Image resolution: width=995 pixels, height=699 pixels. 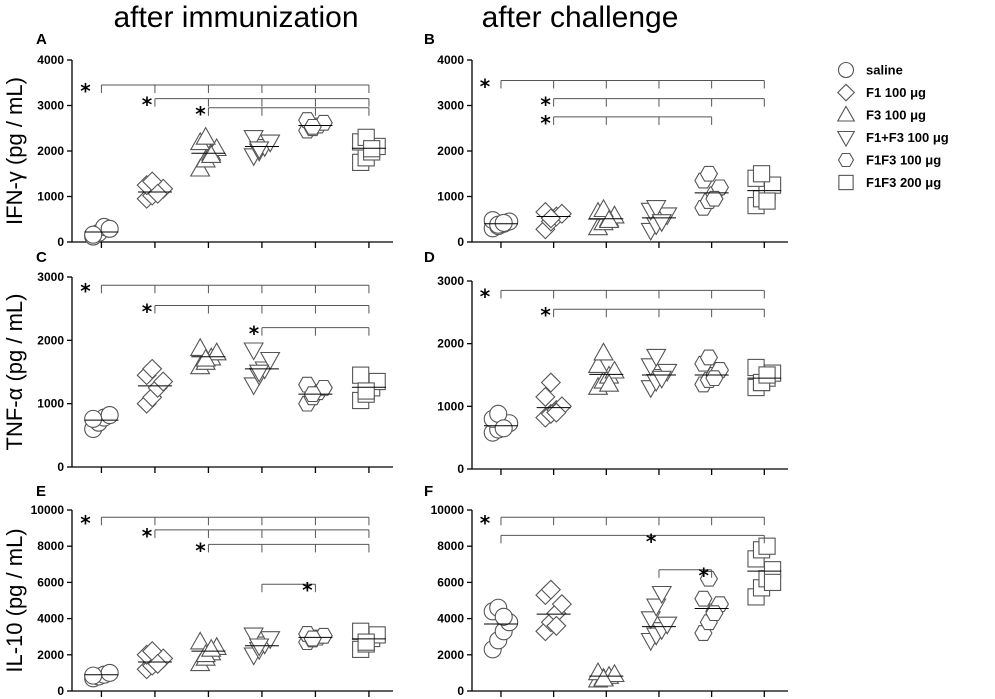 I want to click on panel-d: D 0 1000 2000 3000 * *, so click(x=606, y=362).